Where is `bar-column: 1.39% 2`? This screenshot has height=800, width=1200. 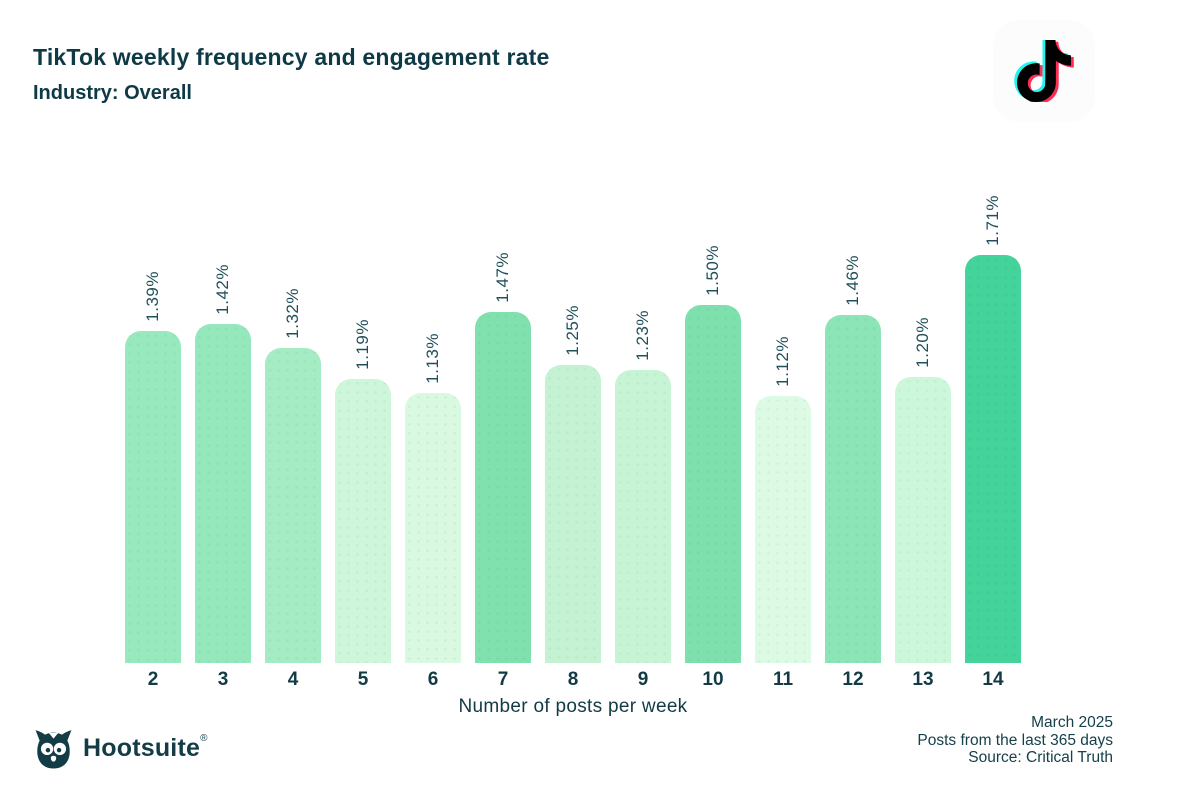
bar-column: 1.39% 2 is located at coordinates (153, 442).